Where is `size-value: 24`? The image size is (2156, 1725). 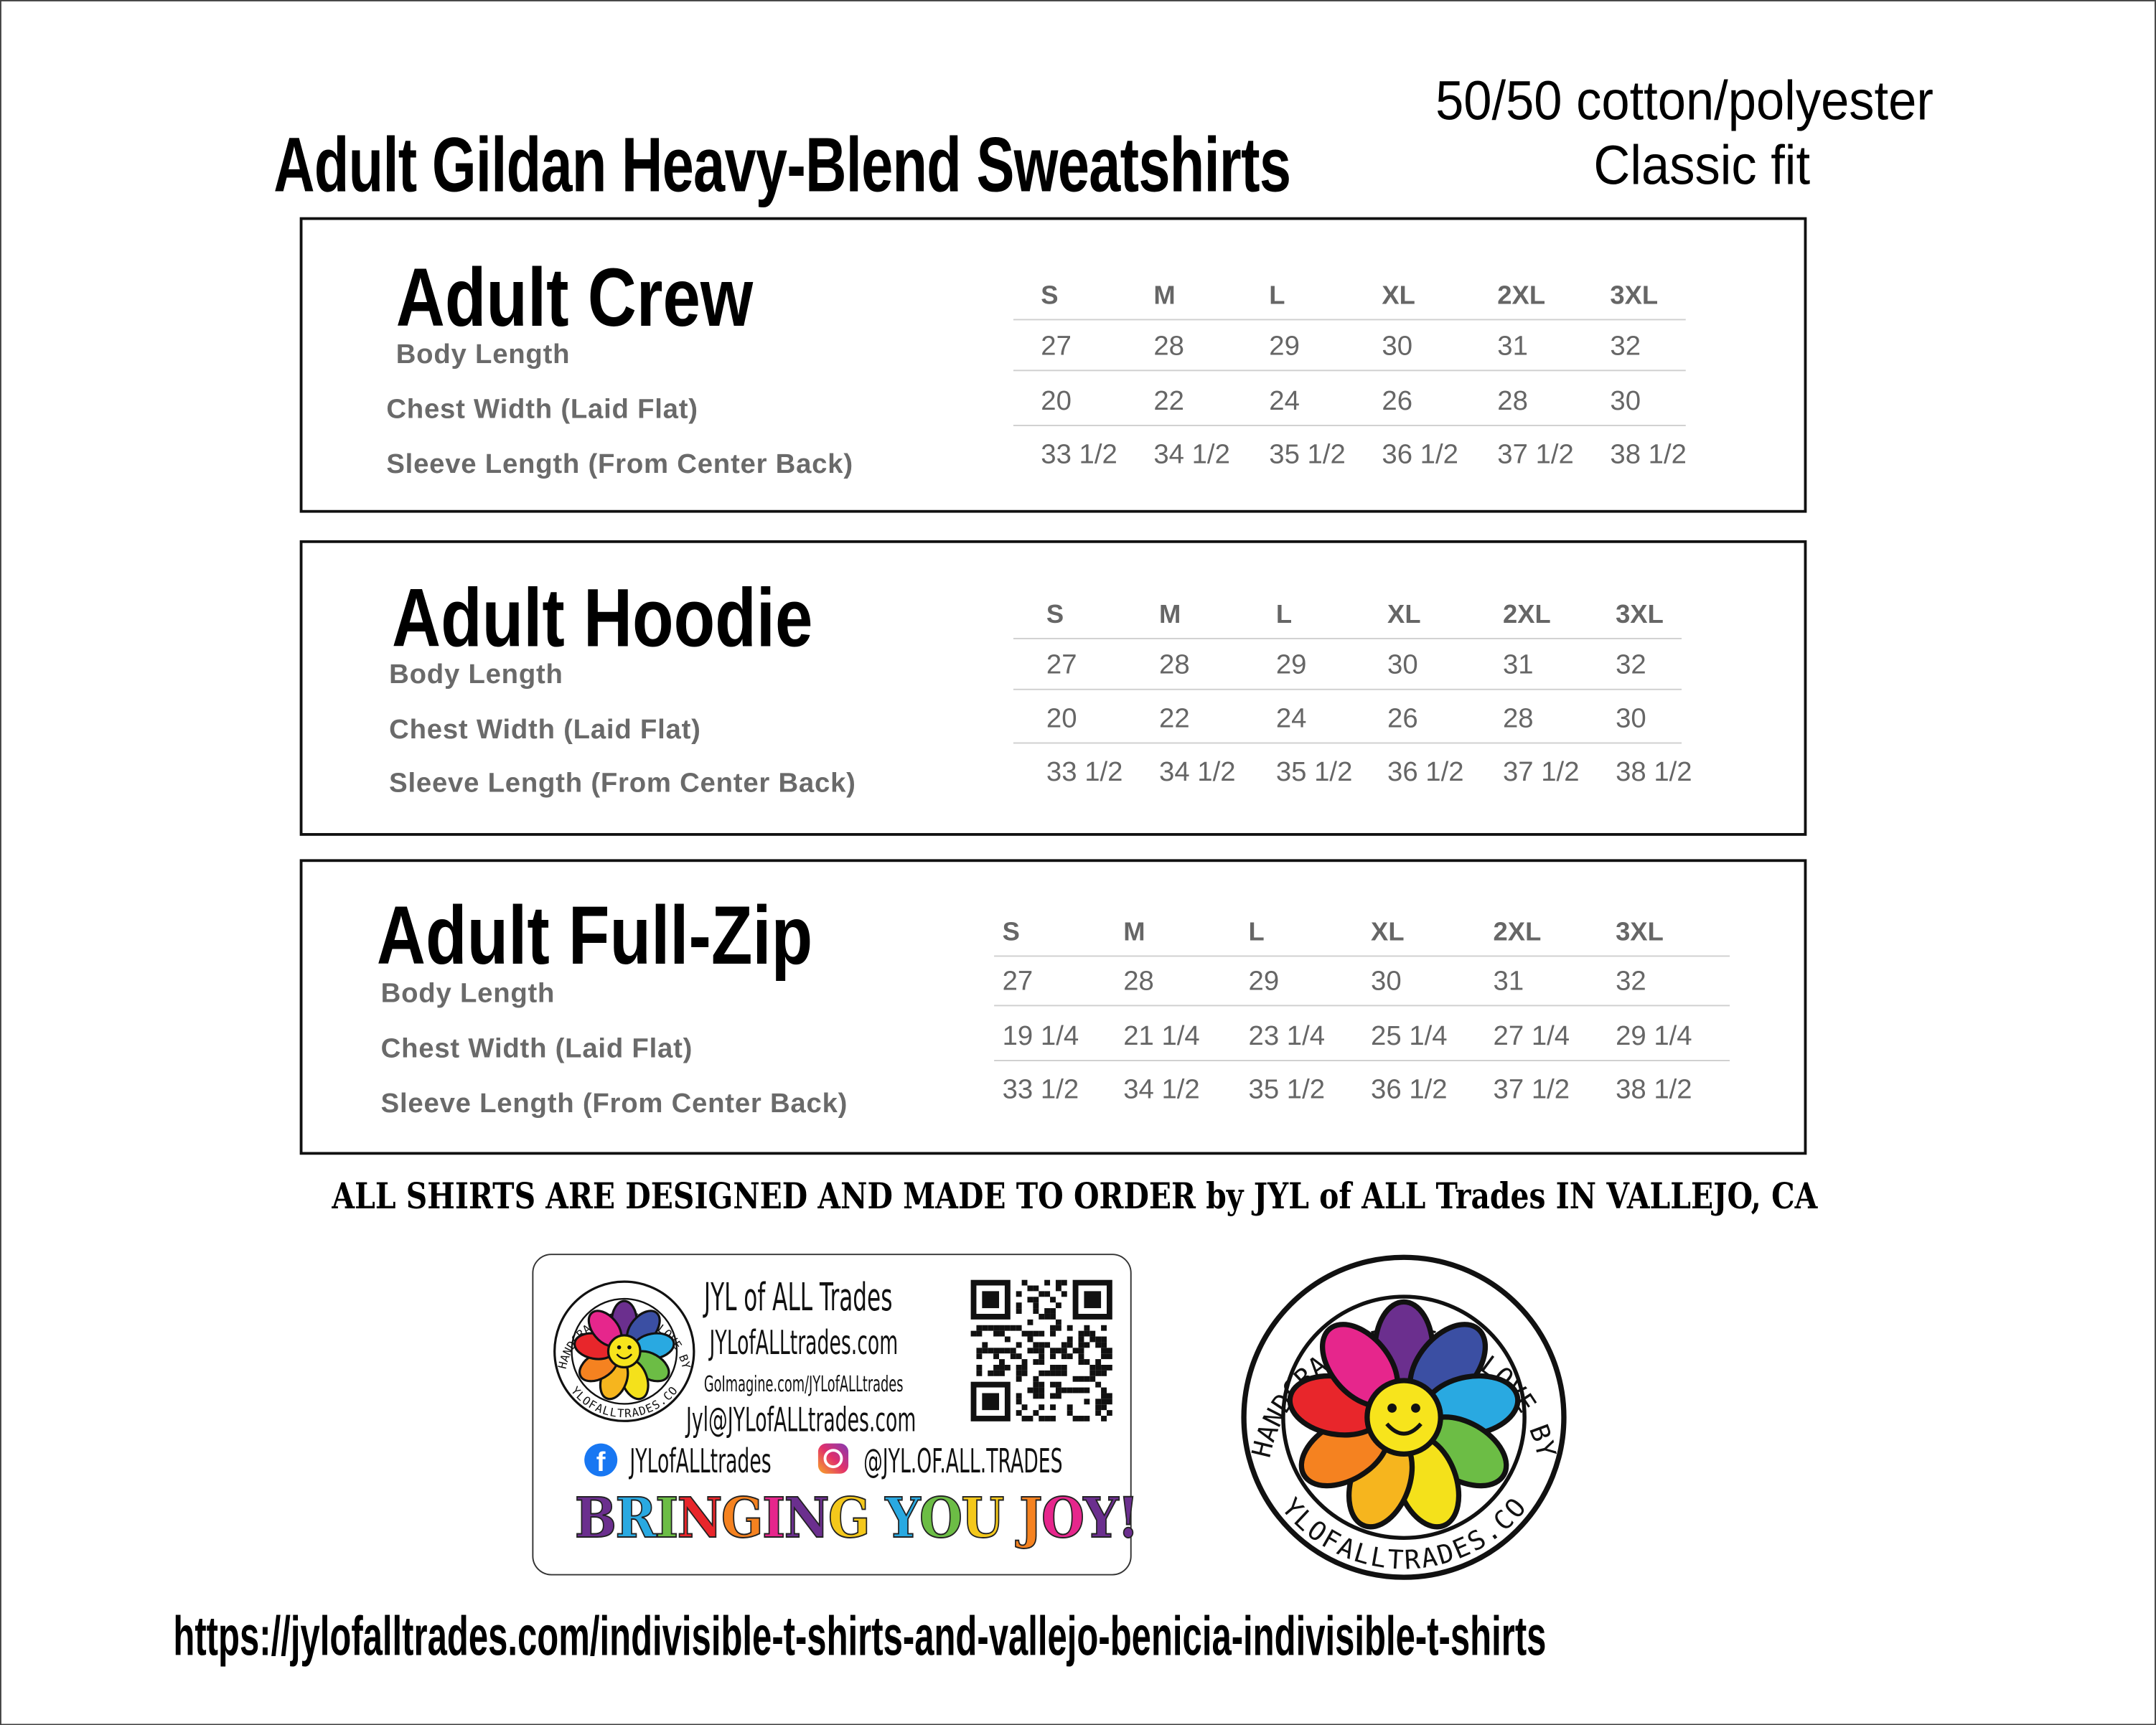 size-value: 24 is located at coordinates (1291, 719).